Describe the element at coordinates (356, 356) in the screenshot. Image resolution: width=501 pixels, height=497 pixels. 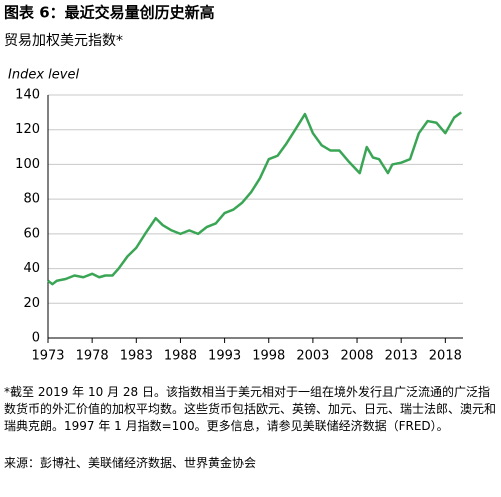
I see `x-tick-label: 2008` at that location.